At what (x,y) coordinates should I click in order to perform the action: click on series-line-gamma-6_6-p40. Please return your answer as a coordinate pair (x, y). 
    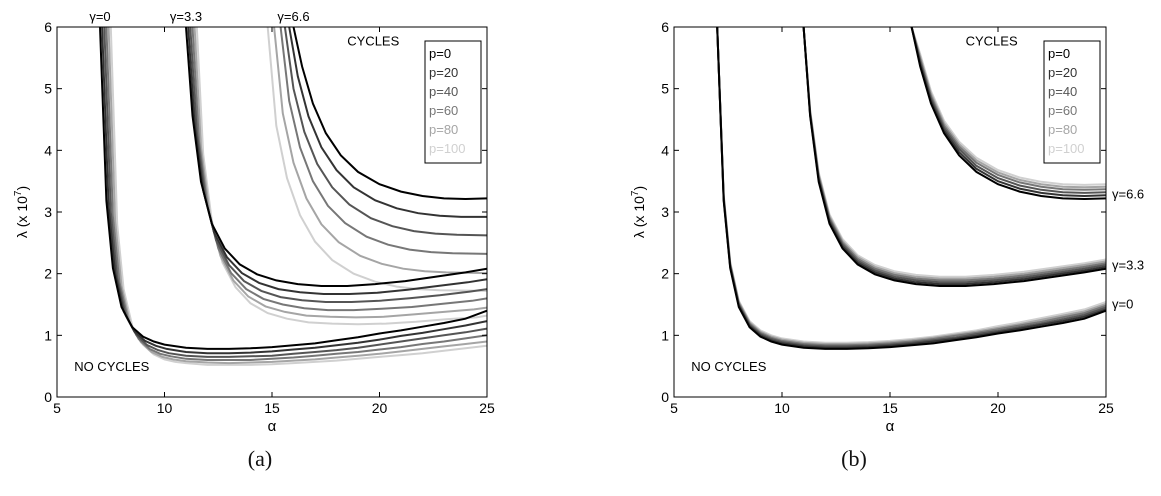
    Looking at the image, I should click on (385, 132).